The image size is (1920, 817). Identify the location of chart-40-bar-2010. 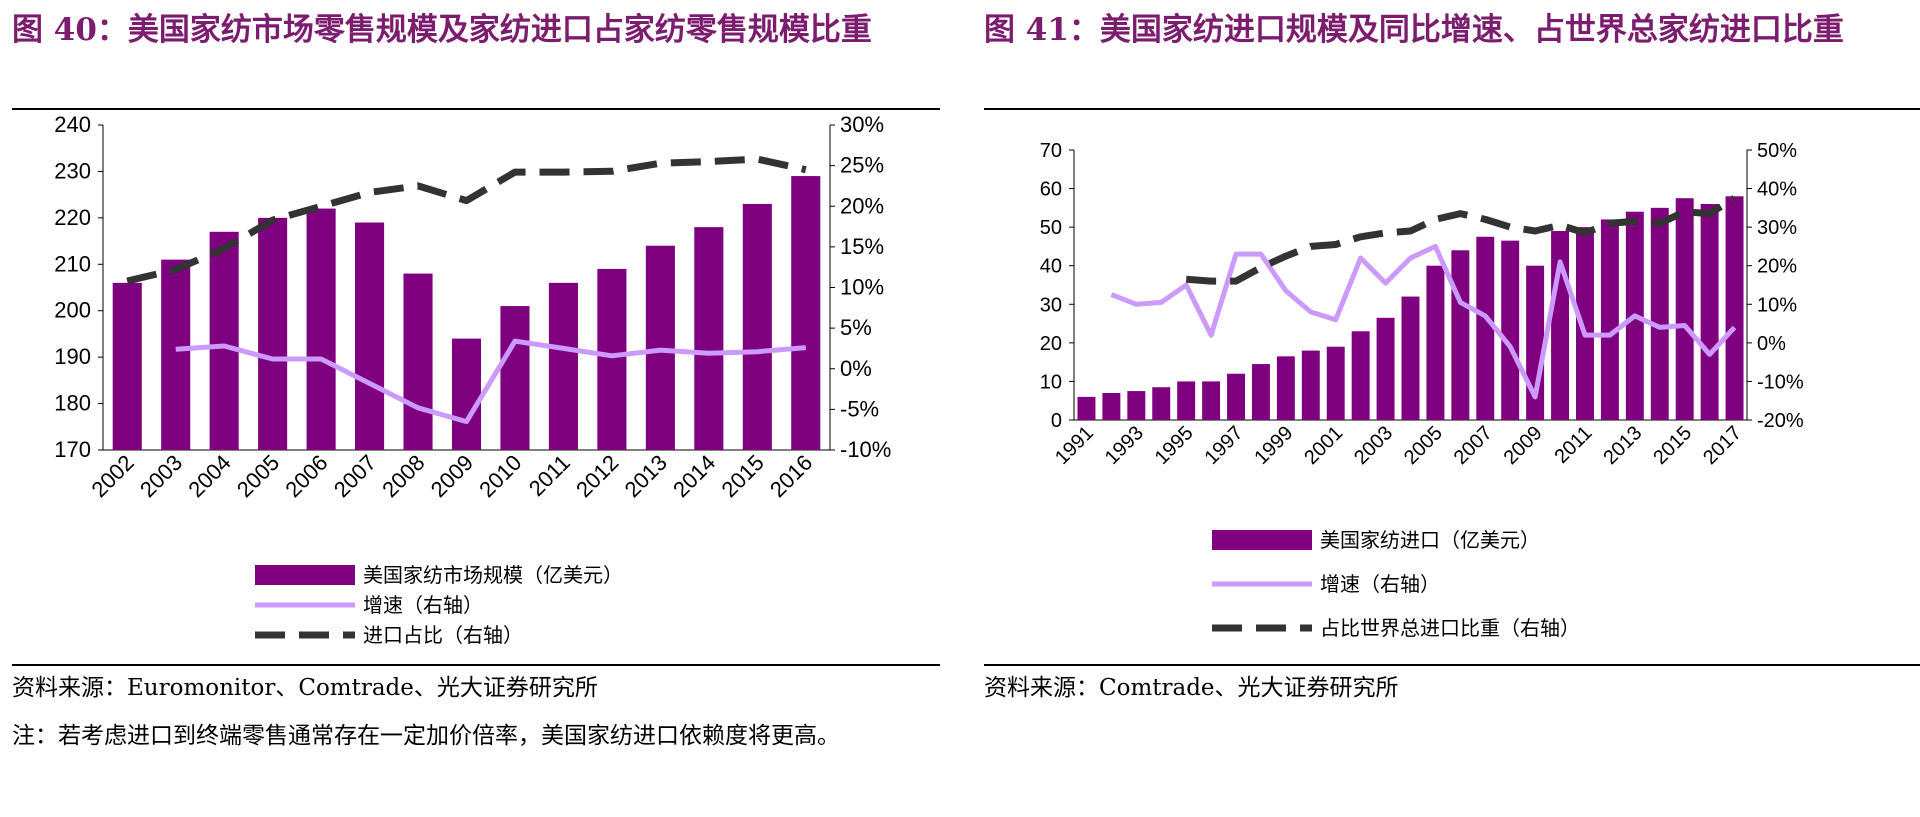
(515, 378).